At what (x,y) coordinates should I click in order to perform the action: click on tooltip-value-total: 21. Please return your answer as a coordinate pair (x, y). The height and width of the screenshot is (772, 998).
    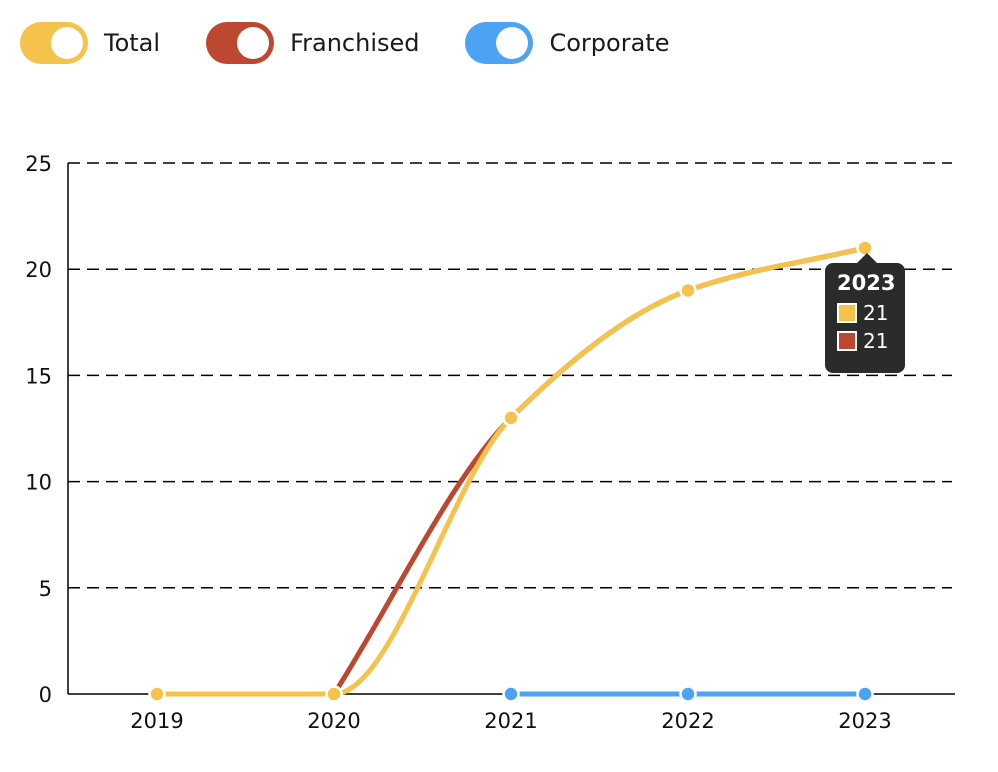
    Looking at the image, I should click on (876, 313).